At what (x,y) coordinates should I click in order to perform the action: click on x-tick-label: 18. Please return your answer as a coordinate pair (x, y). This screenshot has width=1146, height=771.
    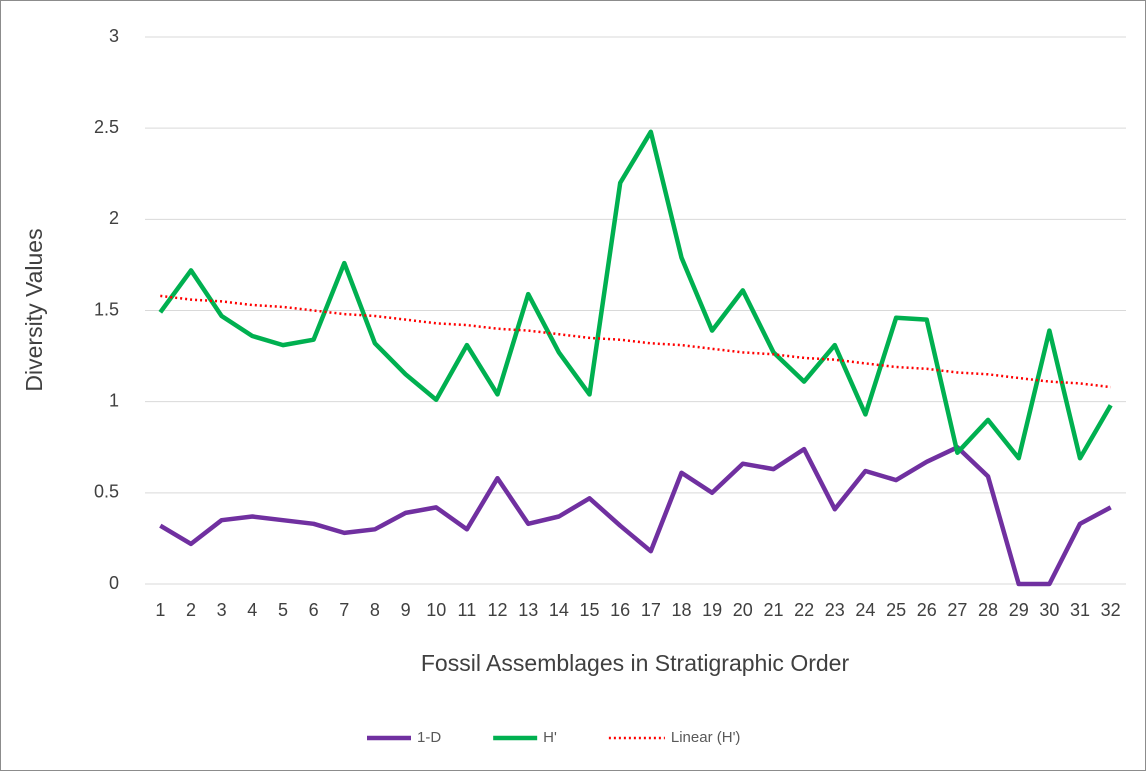
    Looking at the image, I should click on (681, 610).